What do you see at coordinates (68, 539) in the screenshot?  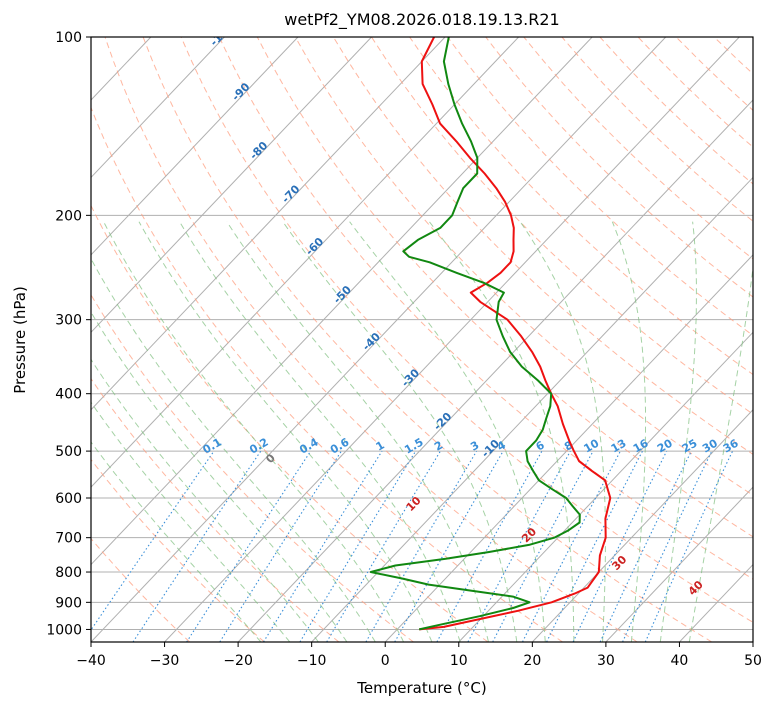 I see `y-tick-label: 700` at bounding box center [68, 539].